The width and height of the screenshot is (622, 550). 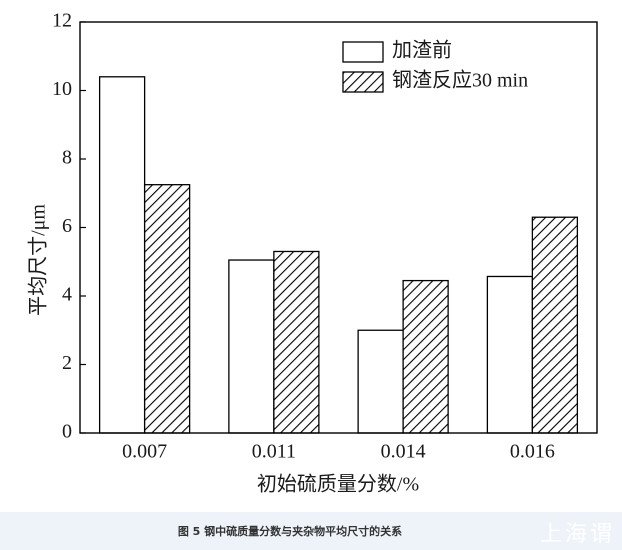 What do you see at coordinates (144, 452) in the screenshot?
I see `x-tick-label: 0.007` at bounding box center [144, 452].